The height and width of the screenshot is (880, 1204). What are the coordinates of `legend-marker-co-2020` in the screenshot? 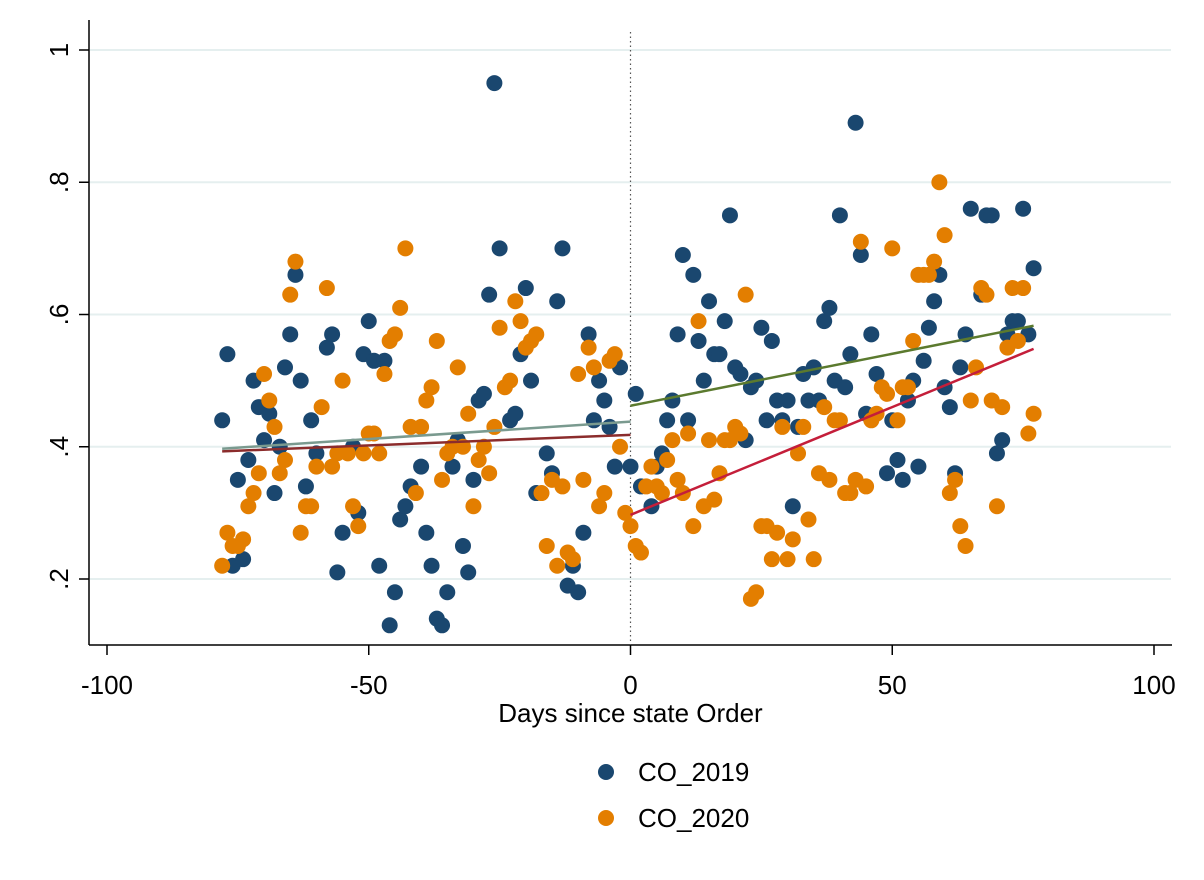 It's located at (606, 818).